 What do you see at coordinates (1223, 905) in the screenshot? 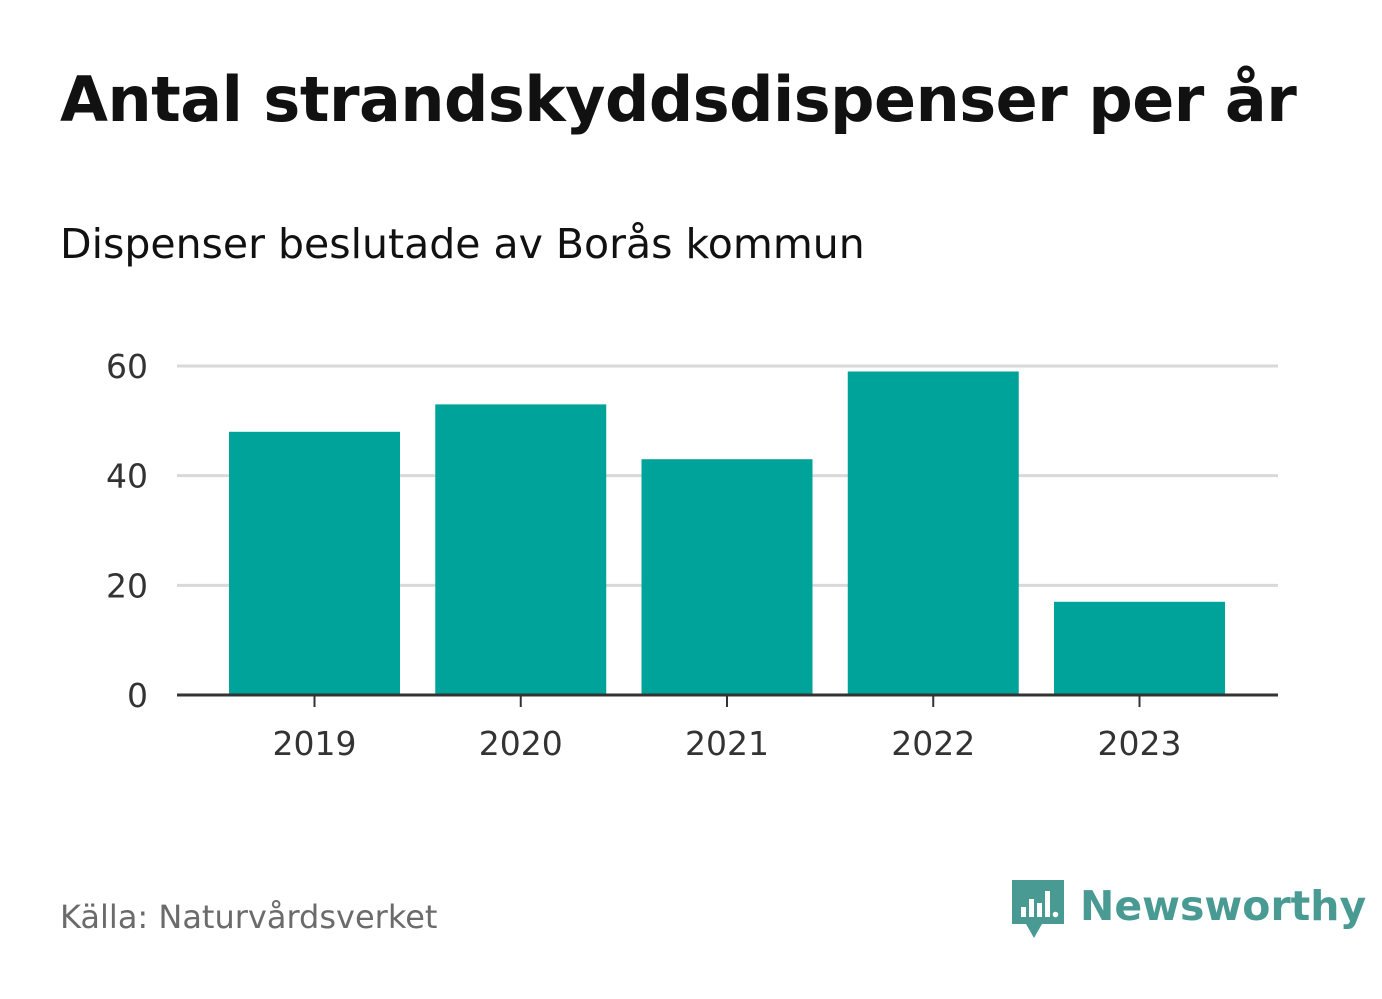
I see `brand-name: Newsworthy` at bounding box center [1223, 905].